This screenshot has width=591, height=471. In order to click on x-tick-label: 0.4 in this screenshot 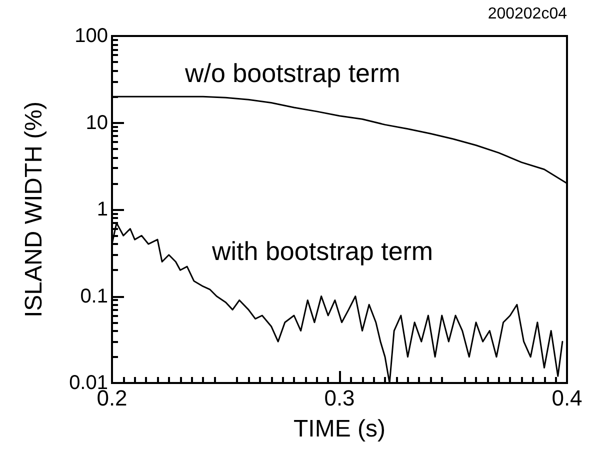, I will do `click(567, 398)`.